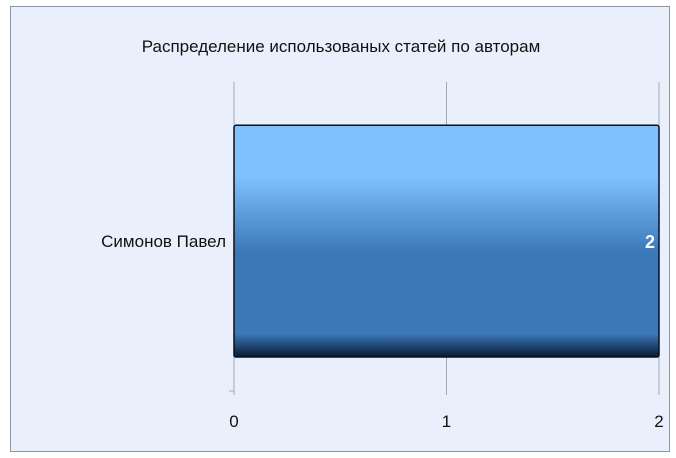 This screenshot has width=676, height=458. What do you see at coordinates (233, 421) in the screenshot?
I see `x-tick-label-0: 0` at bounding box center [233, 421].